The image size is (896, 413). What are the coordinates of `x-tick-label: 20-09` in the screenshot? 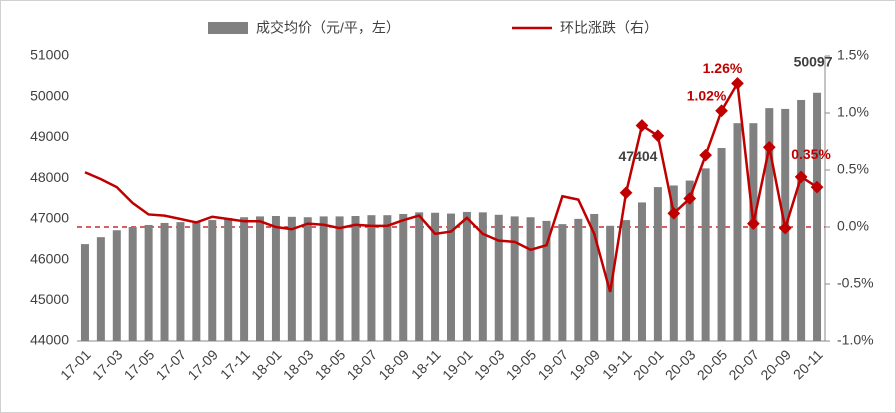 It's located at (775, 364).